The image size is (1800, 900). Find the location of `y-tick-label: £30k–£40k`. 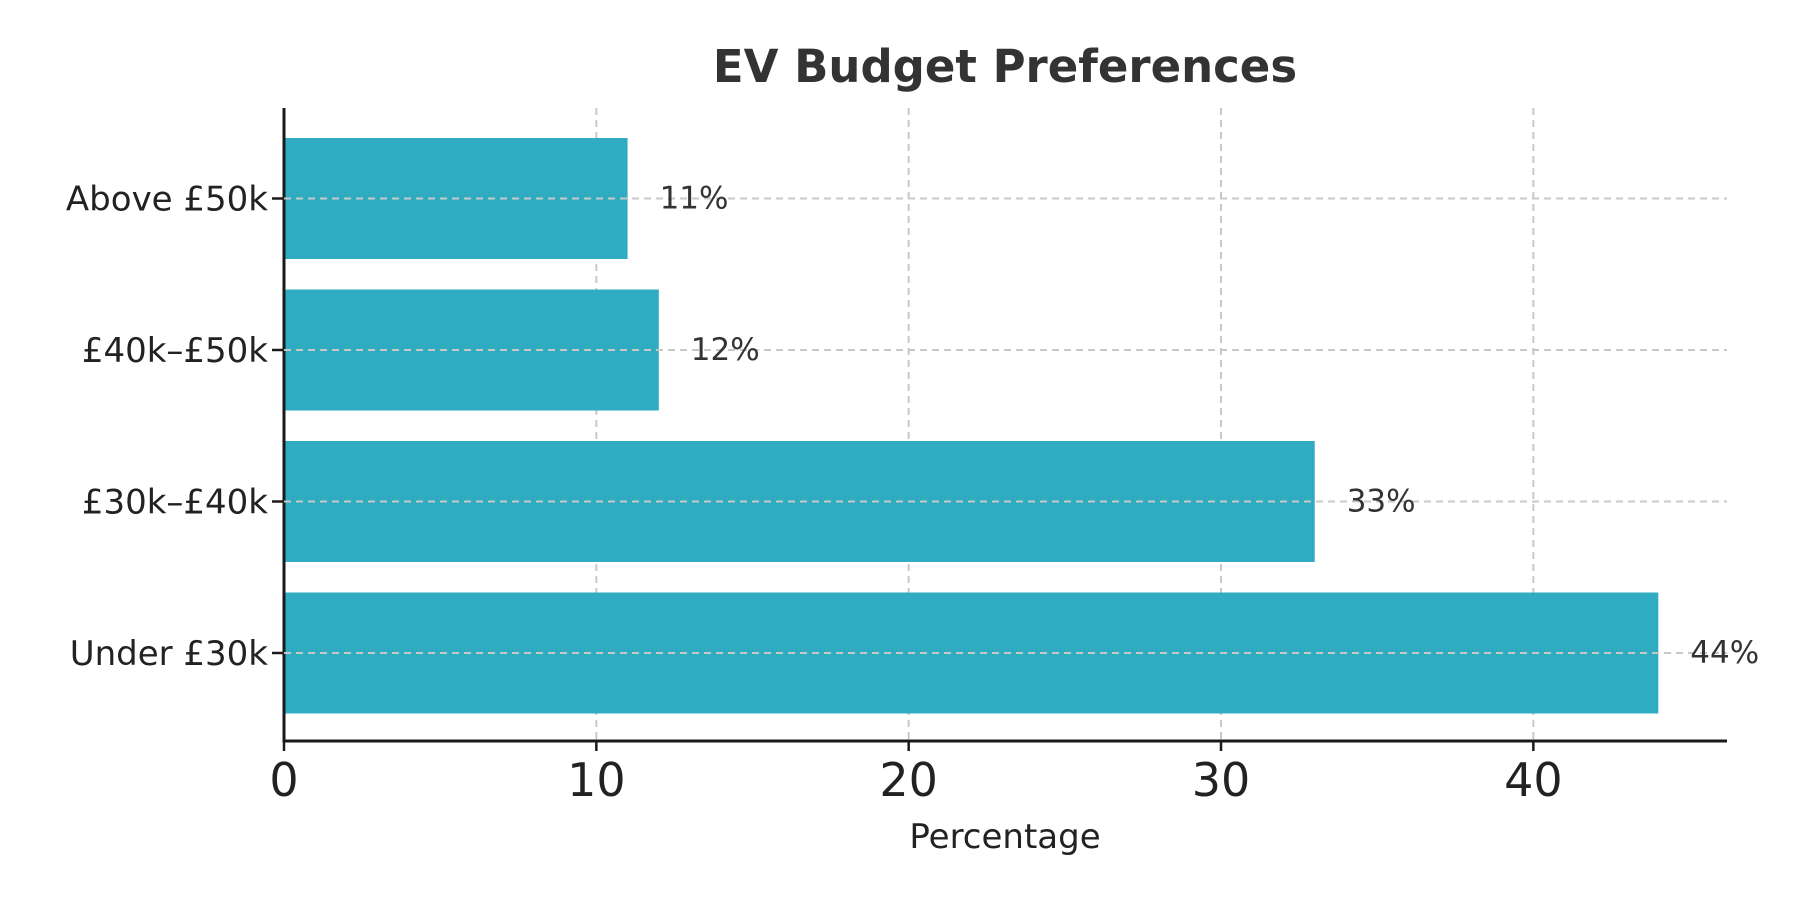

y-tick-label: £30k–£40k is located at coordinates (175, 503).